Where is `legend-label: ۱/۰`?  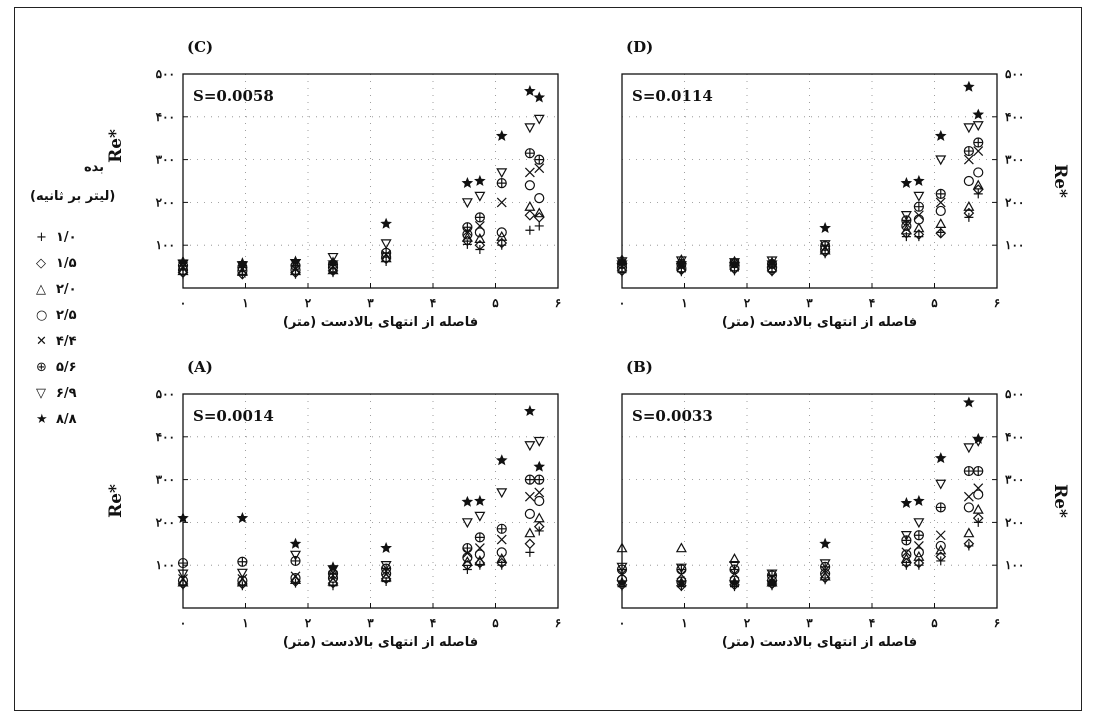
legend-label: ۱/۰ is located at coordinates (66, 237).